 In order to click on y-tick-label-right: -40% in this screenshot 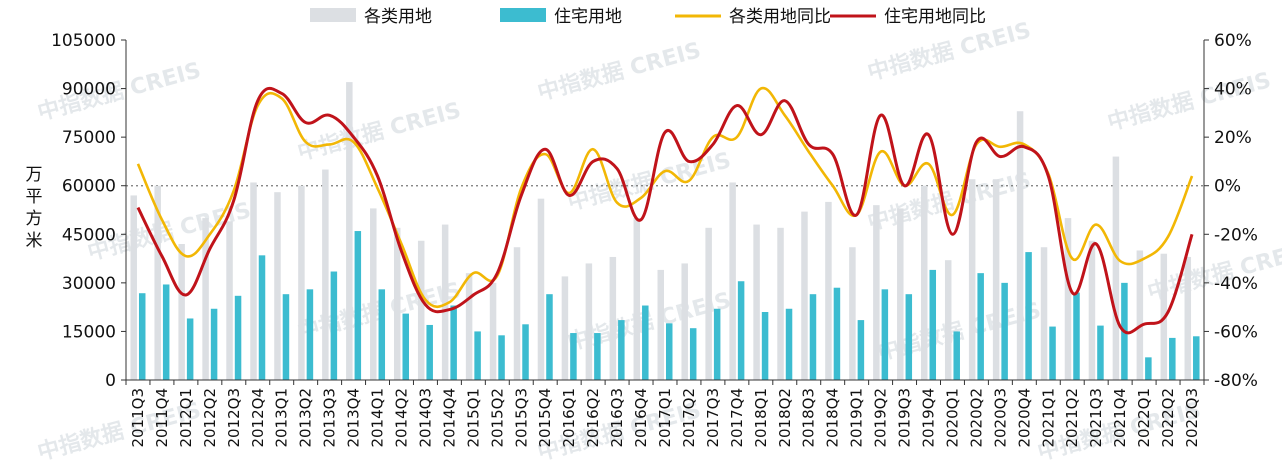, I will do `click(1236, 284)`.